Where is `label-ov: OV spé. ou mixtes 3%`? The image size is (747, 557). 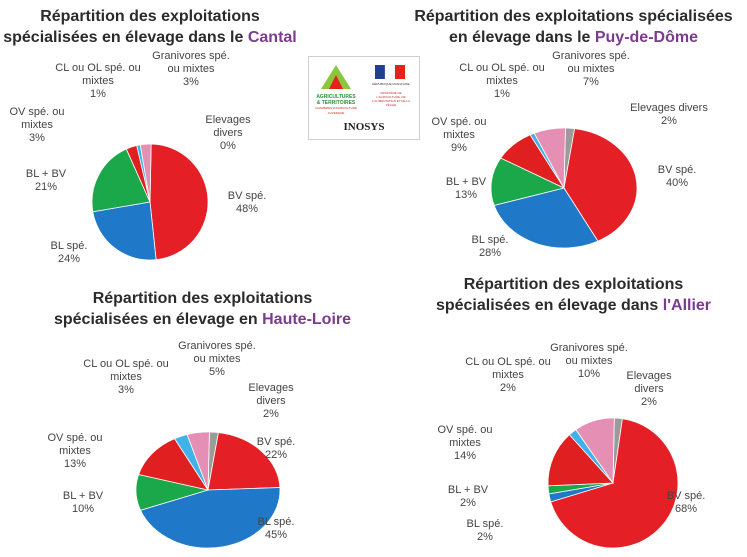 label-ov: OV spé. ou mixtes 3% is located at coordinates (37, 125).